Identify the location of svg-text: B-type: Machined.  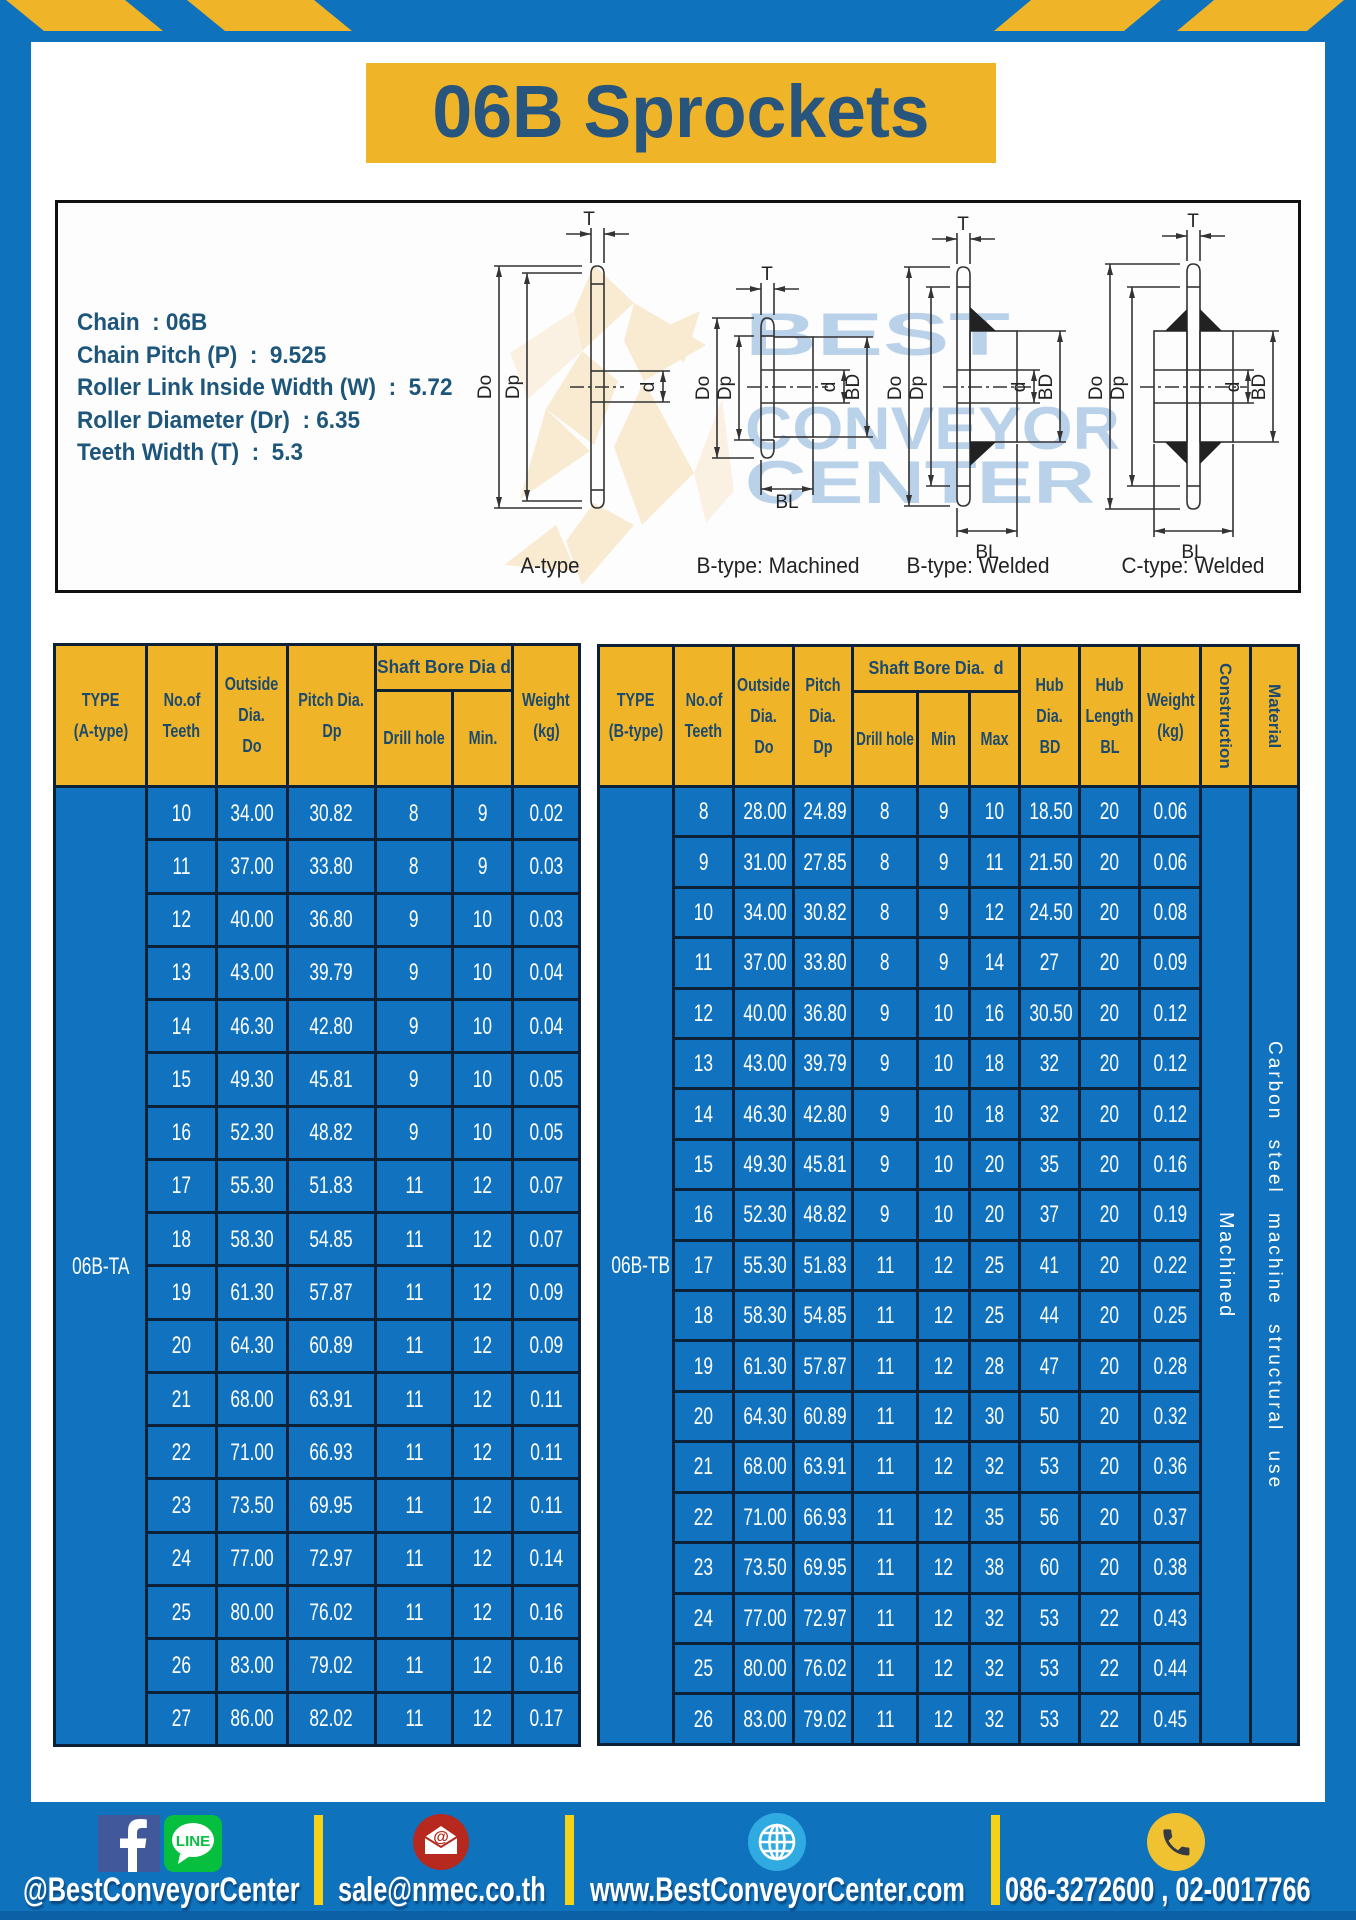
(778, 565).